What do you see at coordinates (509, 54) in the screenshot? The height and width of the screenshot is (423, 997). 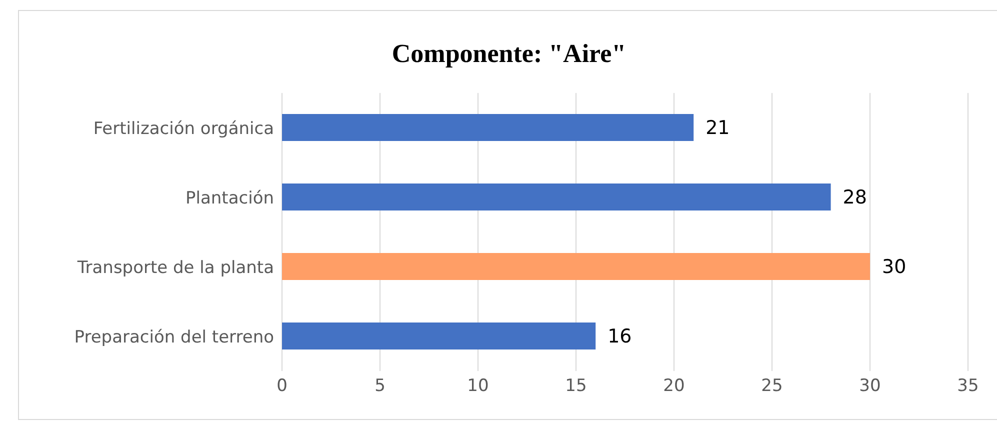 I see `chart-title: Componente: "Aire"` at bounding box center [509, 54].